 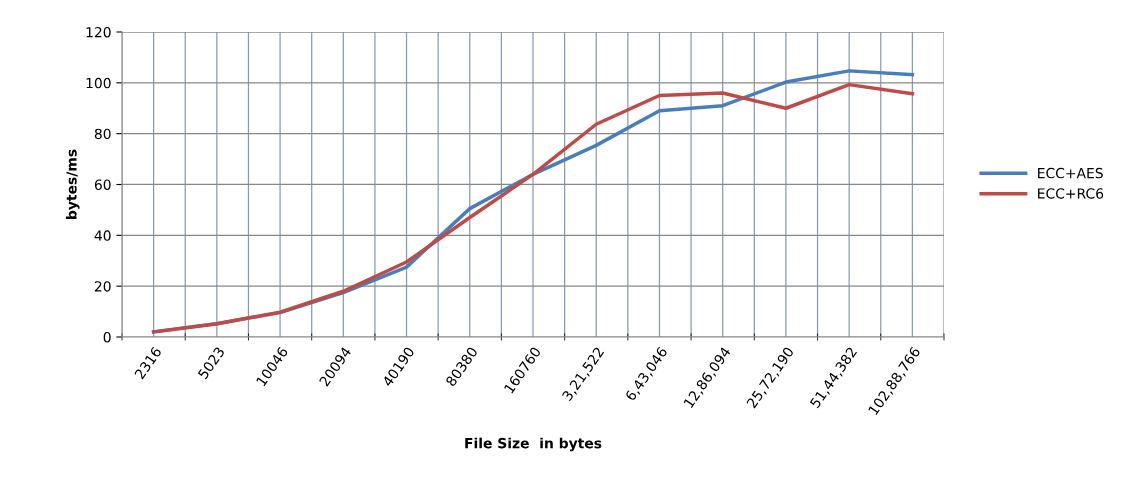 What do you see at coordinates (533, 444) in the screenshot?
I see `x-axis-title: File Size in bytes` at bounding box center [533, 444].